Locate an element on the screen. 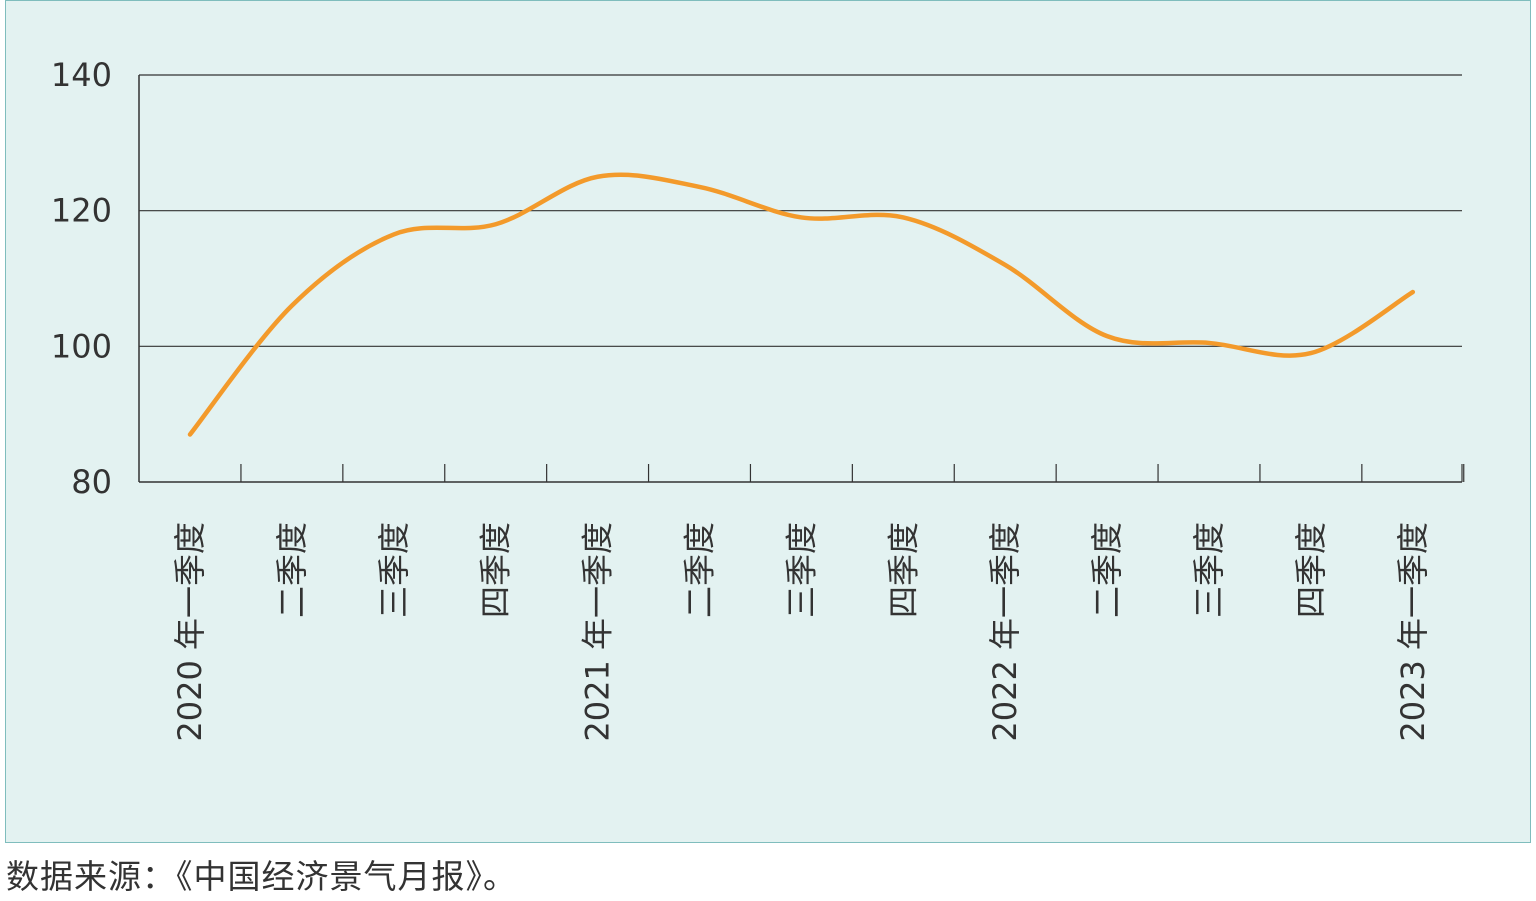 This screenshot has width=1536, height=901. y-tick-label: 140 is located at coordinates (81, 75).